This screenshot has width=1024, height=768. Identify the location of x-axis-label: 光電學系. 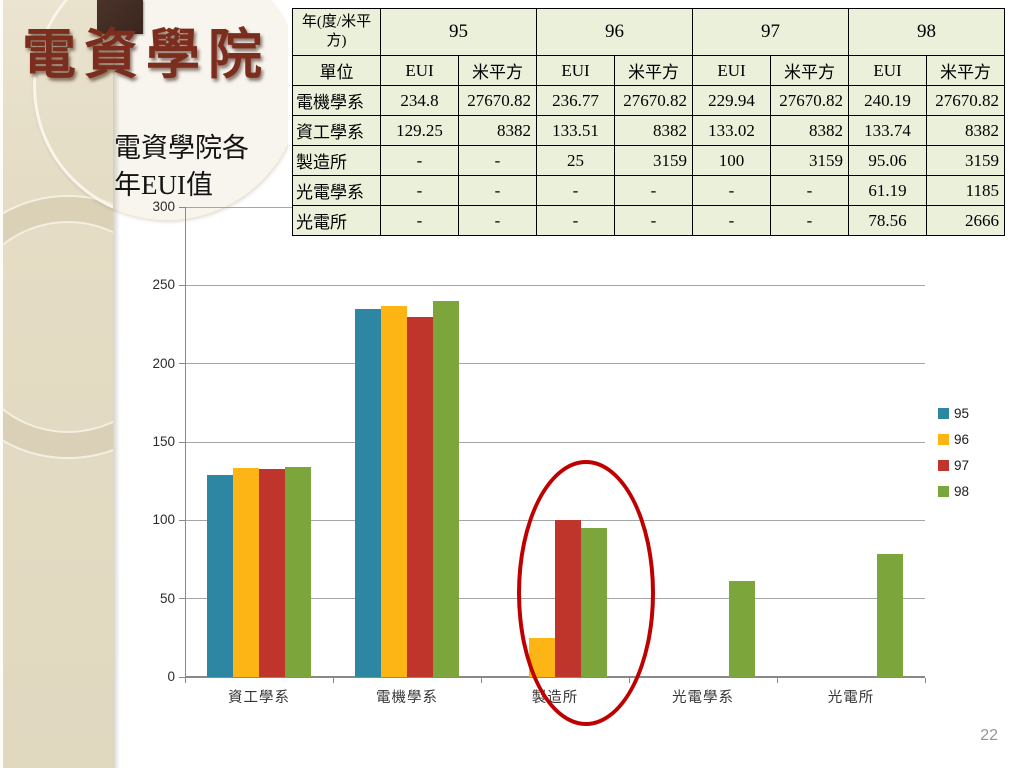
(703, 698).